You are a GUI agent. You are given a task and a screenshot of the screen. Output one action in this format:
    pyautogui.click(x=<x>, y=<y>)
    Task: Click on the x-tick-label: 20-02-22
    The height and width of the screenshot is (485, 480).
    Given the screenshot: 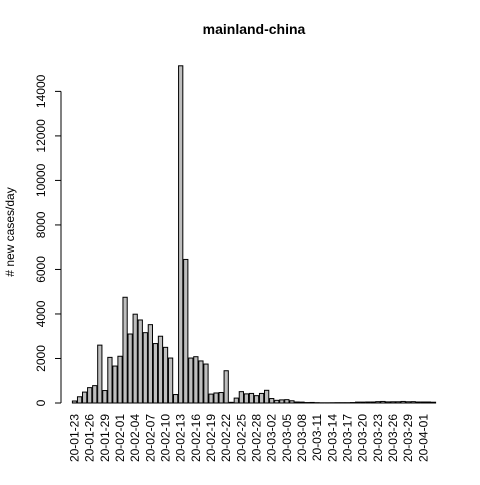 What is the action you would take?
    pyautogui.click(x=226, y=438)
    